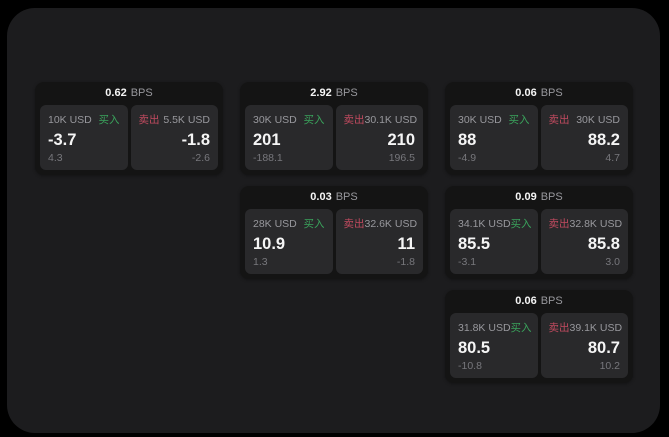  Describe the element at coordinates (470, 365) in the screenshot. I see `buy-sub-value: -10.8` at that location.